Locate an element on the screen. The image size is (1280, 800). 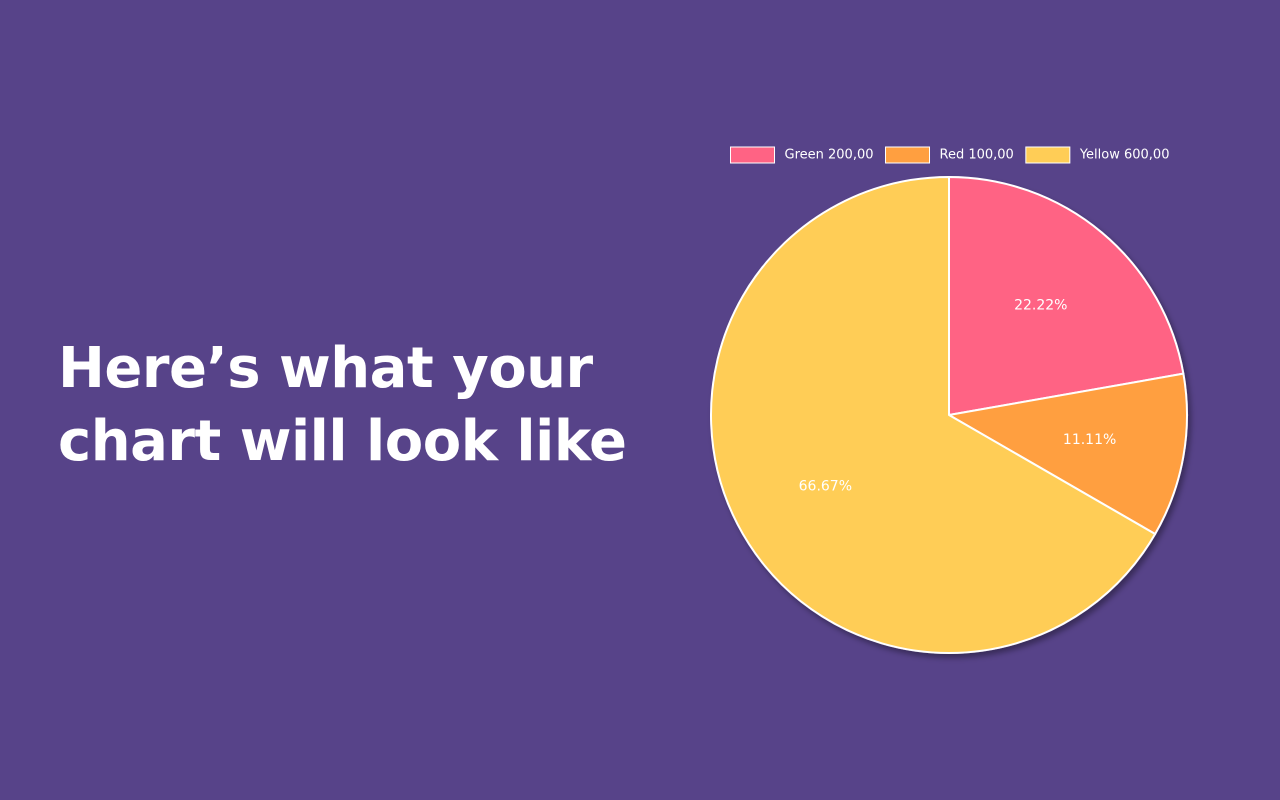
page-headline: Here’s what your chart will look like is located at coordinates (378, 405).